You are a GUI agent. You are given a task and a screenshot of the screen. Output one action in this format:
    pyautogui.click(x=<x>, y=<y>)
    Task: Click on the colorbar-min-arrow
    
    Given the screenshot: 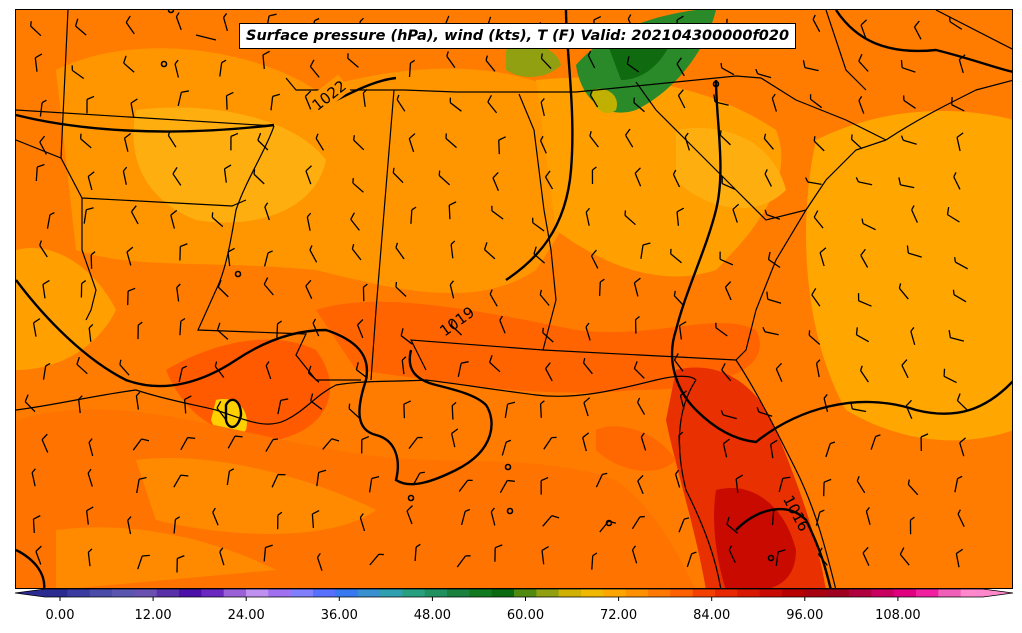 What is the action you would take?
    pyautogui.click(x=30, y=593)
    